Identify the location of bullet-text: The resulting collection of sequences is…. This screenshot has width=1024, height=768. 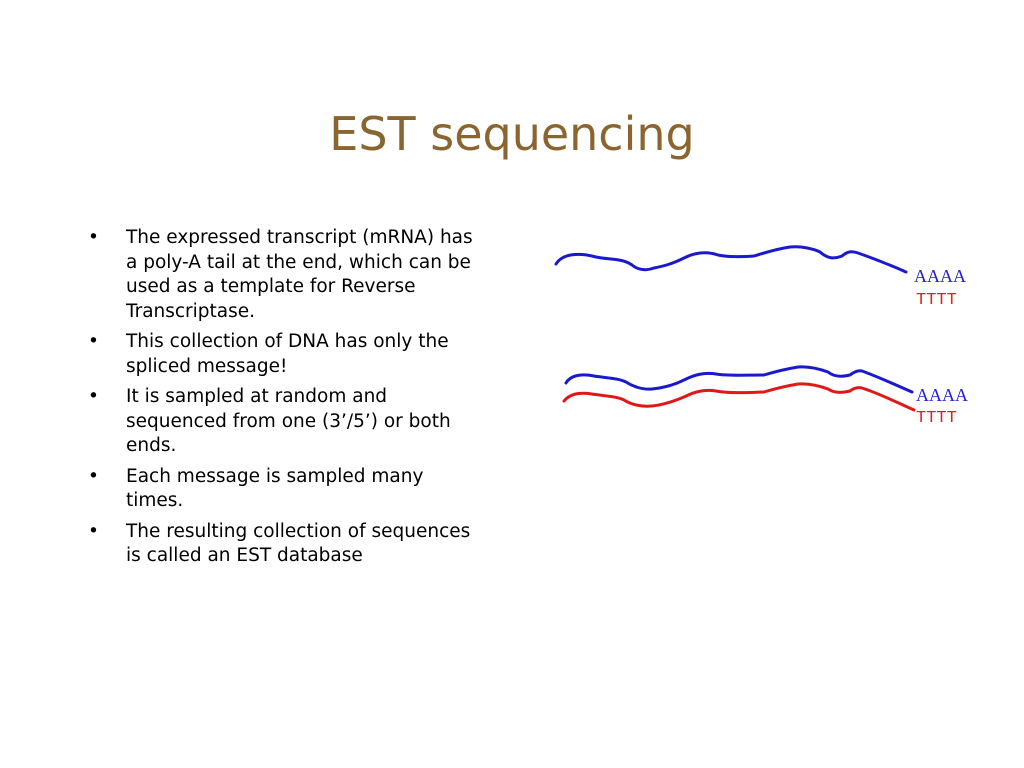
(298, 543).